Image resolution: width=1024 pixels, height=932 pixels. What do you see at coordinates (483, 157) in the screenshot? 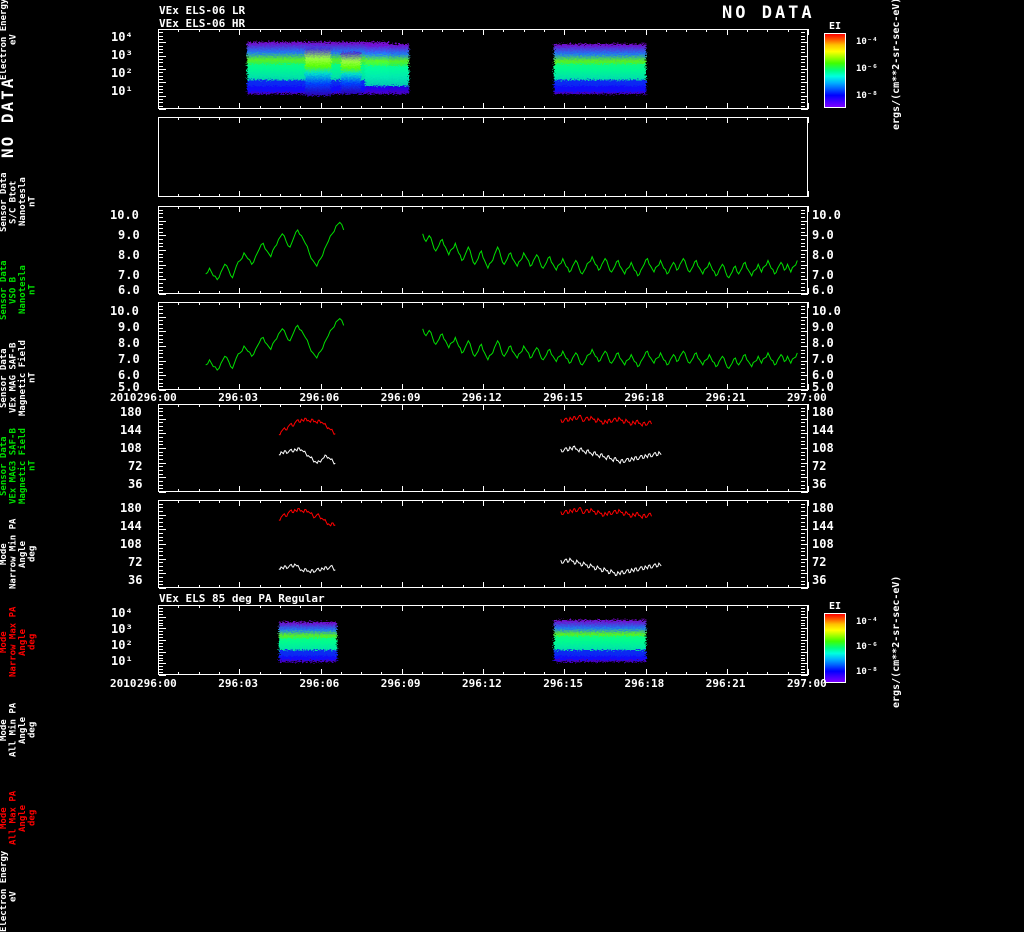
I see `panel-els-06-hr-empty` at bounding box center [483, 157].